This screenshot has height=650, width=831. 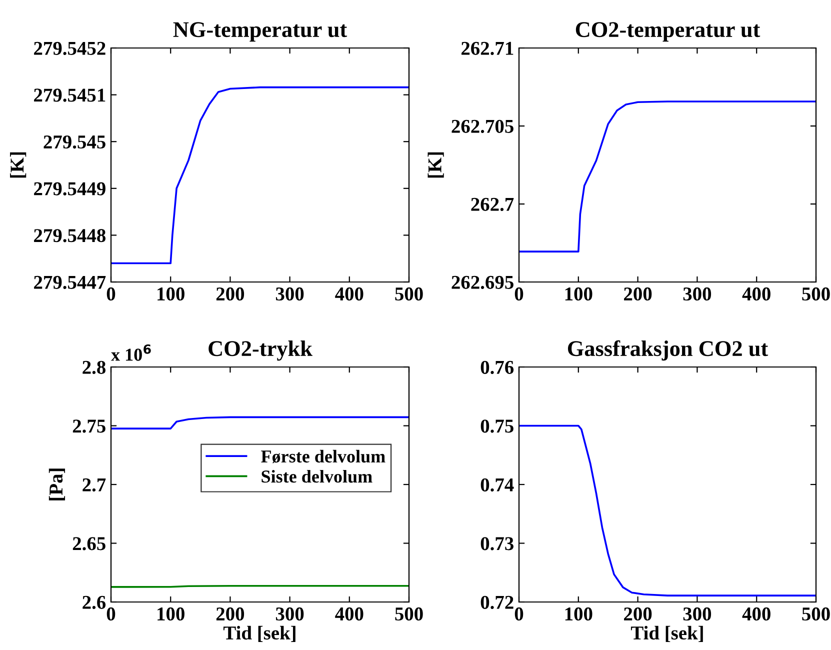 I want to click on y-tick-label: 2.65, so click(x=89, y=543).